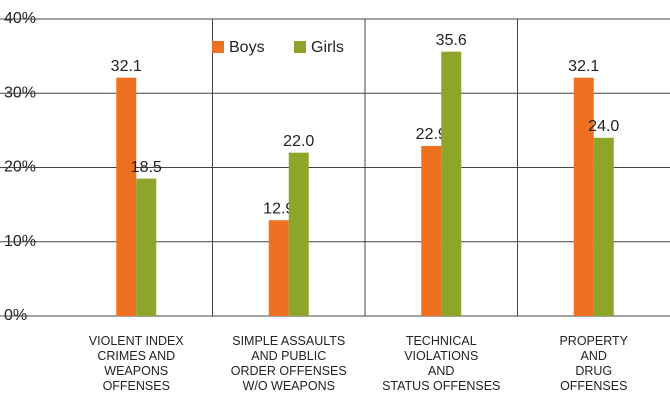  What do you see at coordinates (146, 167) in the screenshot?
I see `value-label: 18.5` at bounding box center [146, 167].